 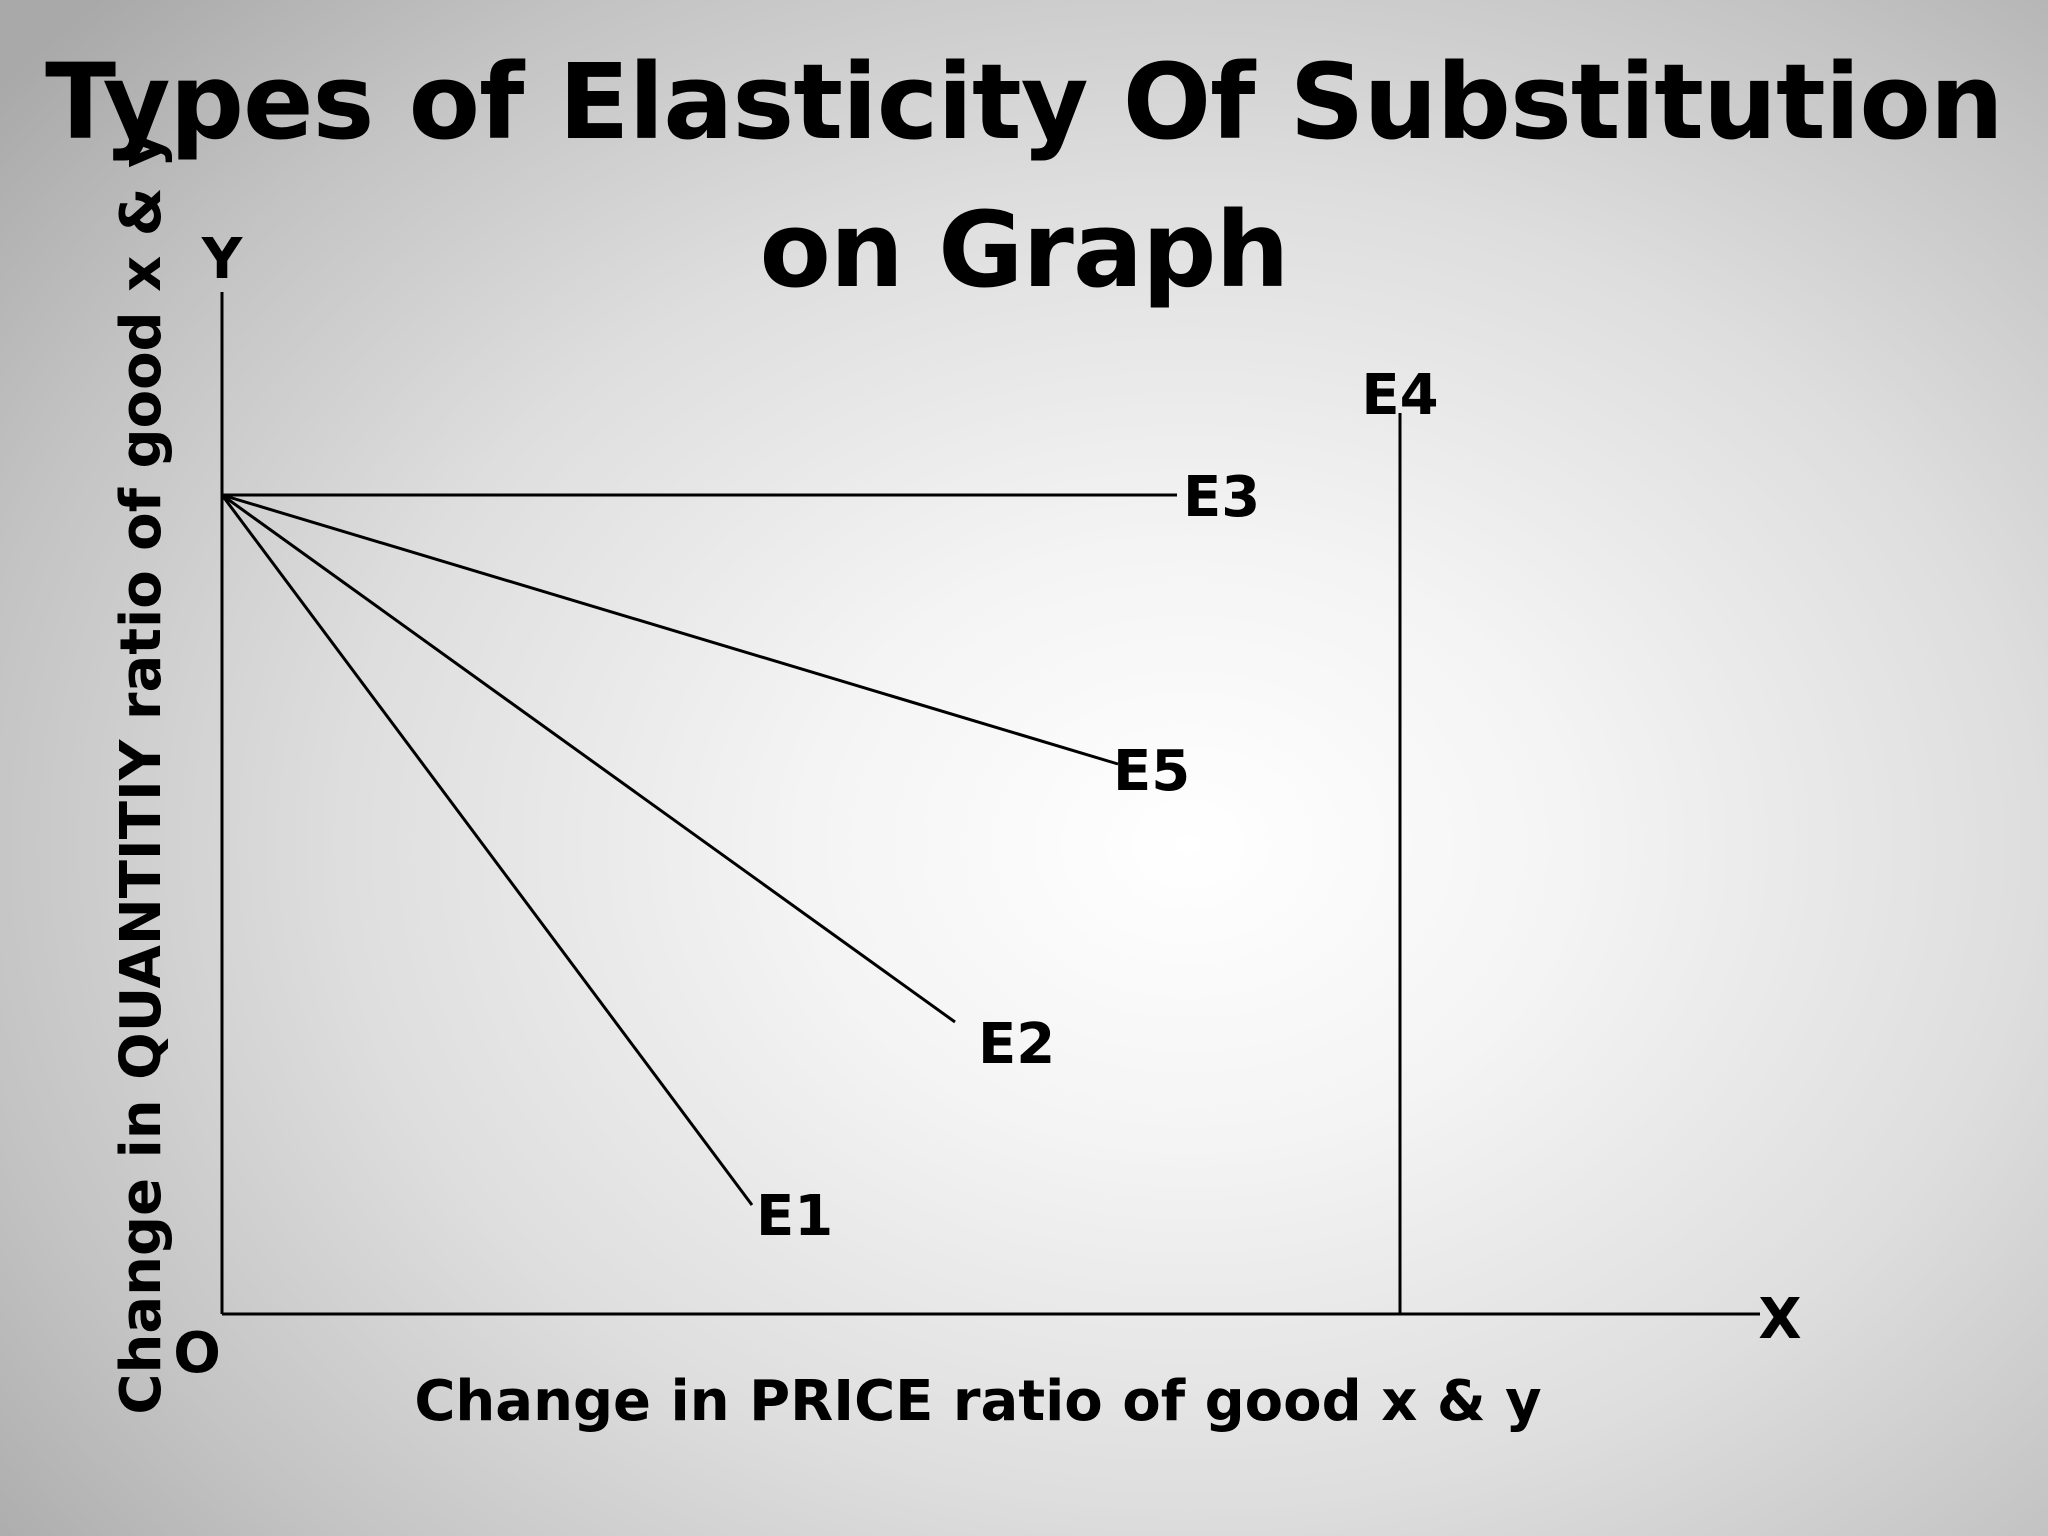 What do you see at coordinates (977, 1401) in the screenshot?
I see `x-axis-title: Change in PRICE ratio of good x & y` at bounding box center [977, 1401].